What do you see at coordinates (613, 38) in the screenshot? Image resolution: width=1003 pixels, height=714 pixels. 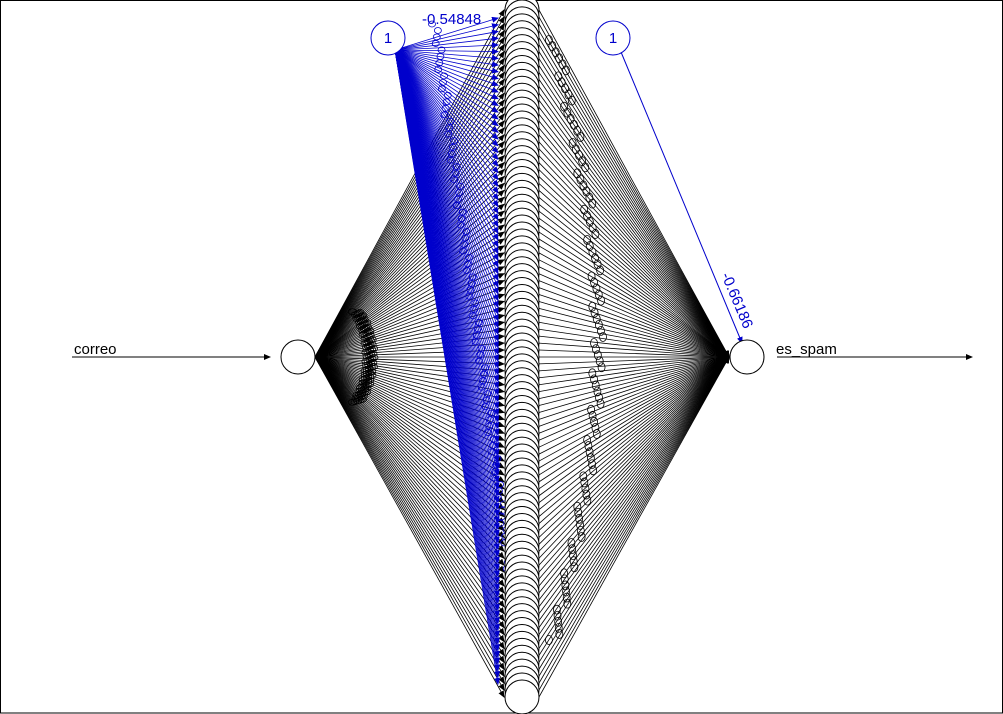 I see `bias-node-output` at bounding box center [613, 38].